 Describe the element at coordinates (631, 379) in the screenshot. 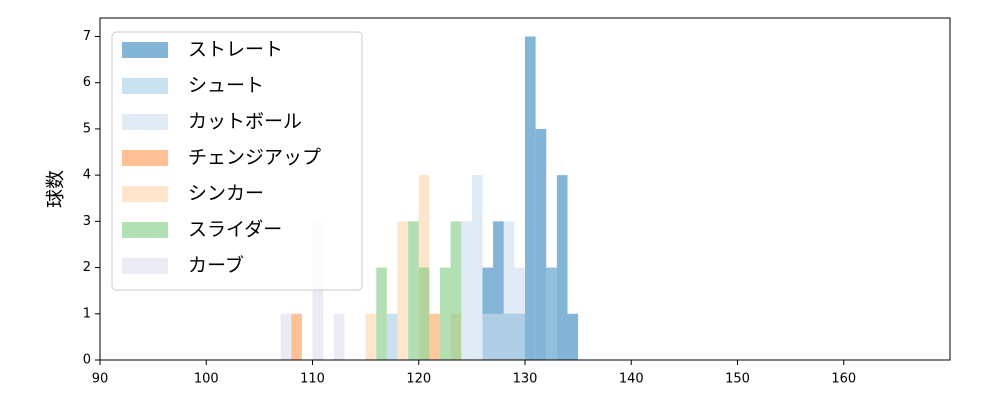

I see `x-tick-label: 140` at that location.